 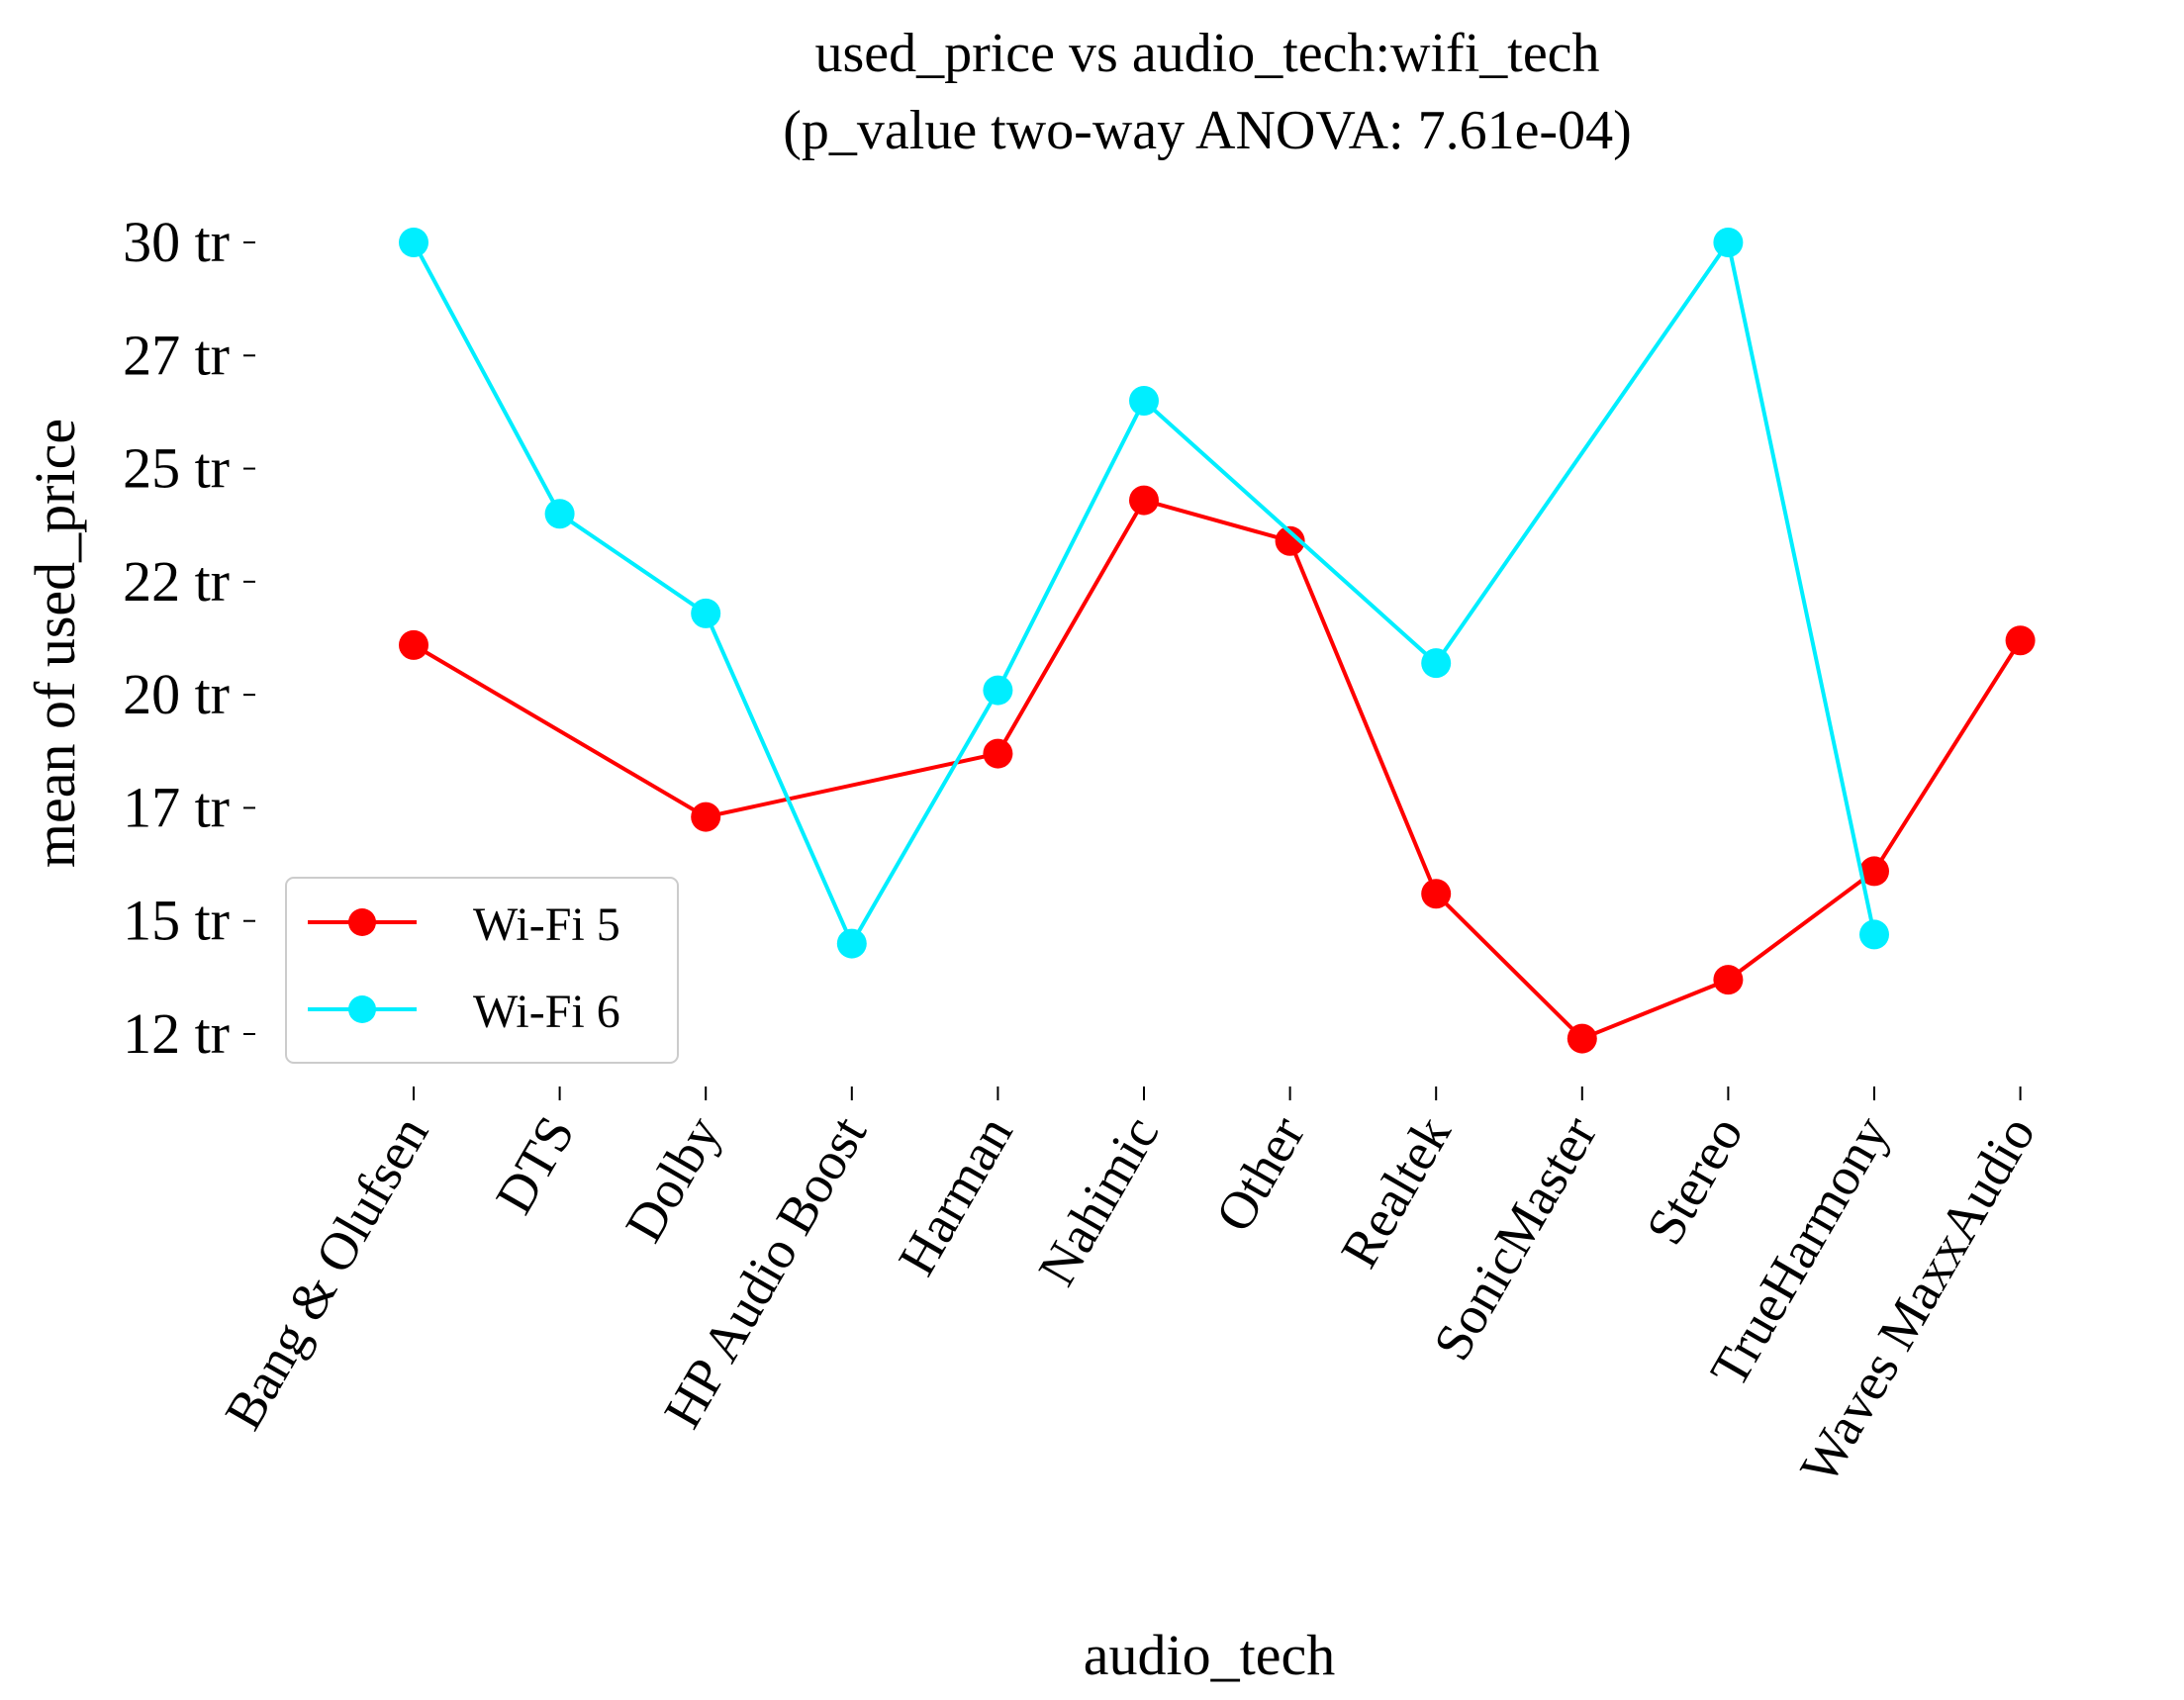 What do you see at coordinates (55, 643) in the screenshot?
I see `y-axis-label: mean of used_price` at bounding box center [55, 643].